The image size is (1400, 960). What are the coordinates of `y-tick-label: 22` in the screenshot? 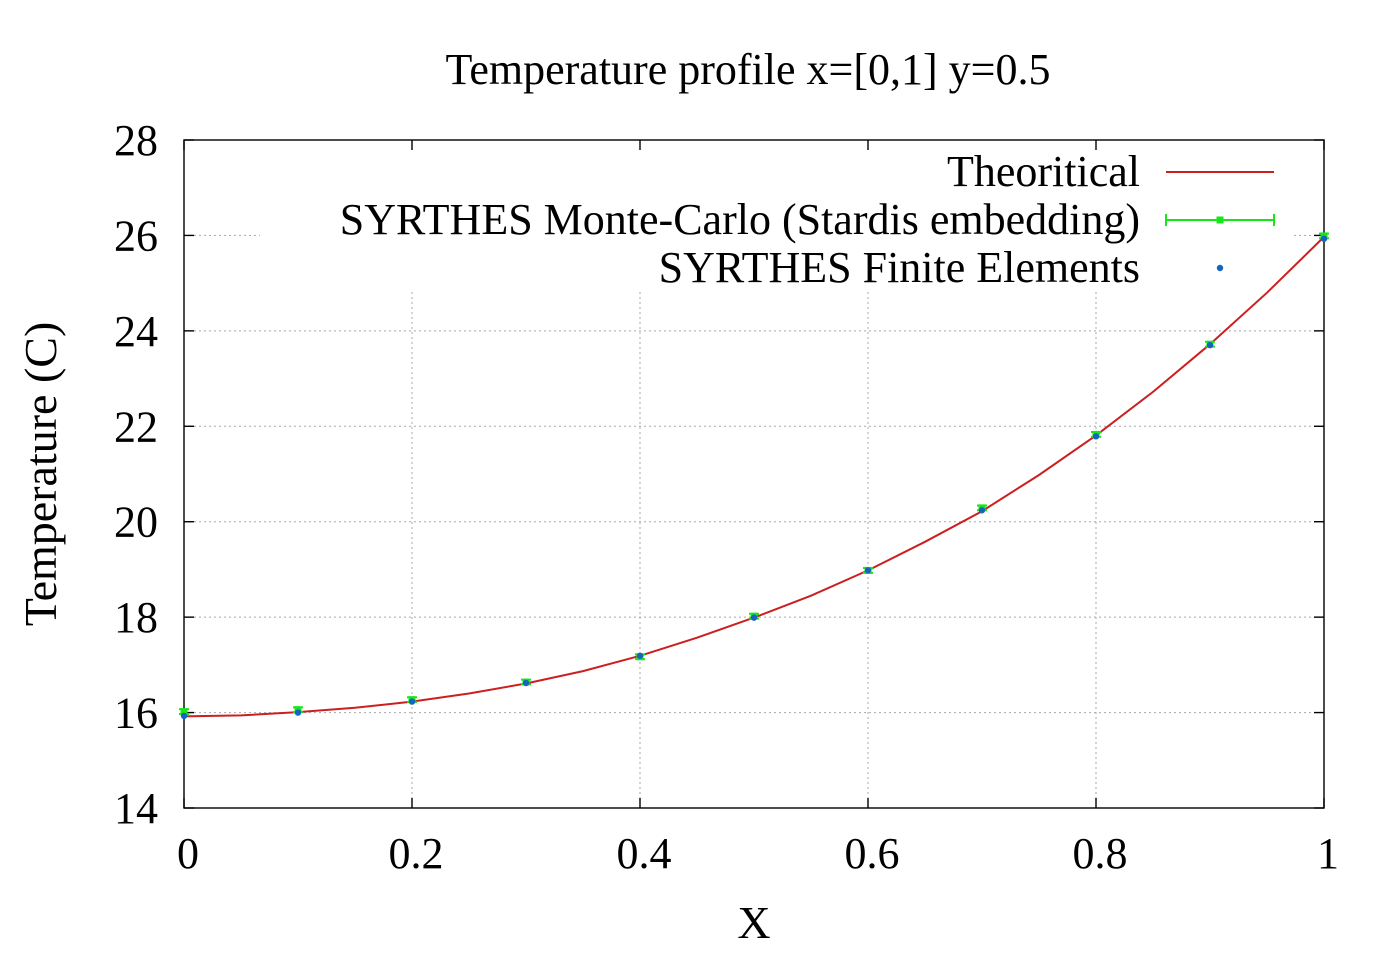 It's located at (136, 426).